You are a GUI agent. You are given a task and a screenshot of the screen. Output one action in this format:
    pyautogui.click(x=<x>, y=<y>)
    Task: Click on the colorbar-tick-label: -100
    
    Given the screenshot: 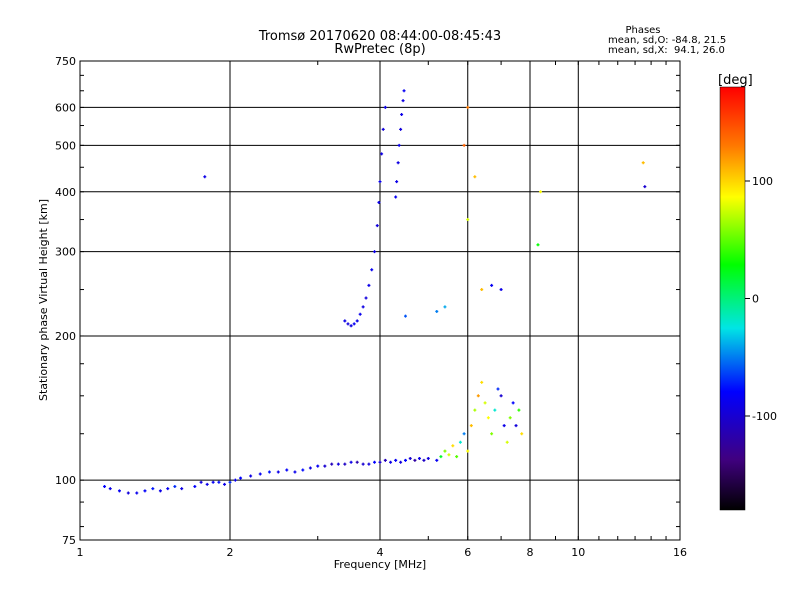 What is the action you would take?
    pyautogui.click(x=764, y=416)
    